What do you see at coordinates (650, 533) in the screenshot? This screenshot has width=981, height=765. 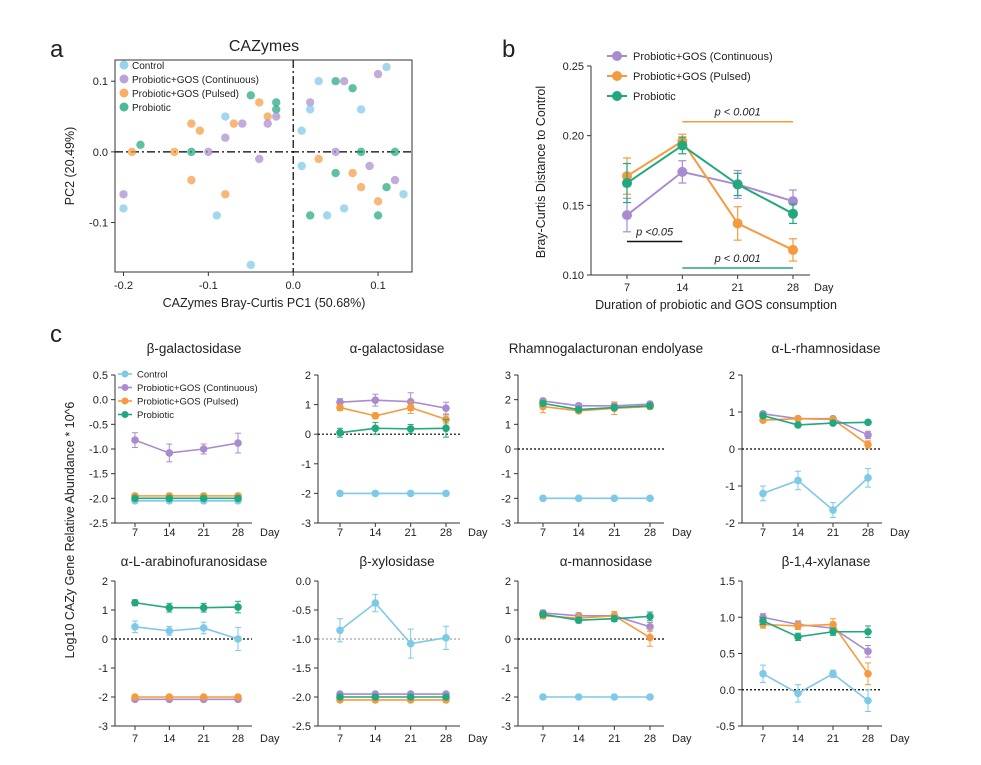 I see `x-tick-label-c3: 28` at bounding box center [650, 533].